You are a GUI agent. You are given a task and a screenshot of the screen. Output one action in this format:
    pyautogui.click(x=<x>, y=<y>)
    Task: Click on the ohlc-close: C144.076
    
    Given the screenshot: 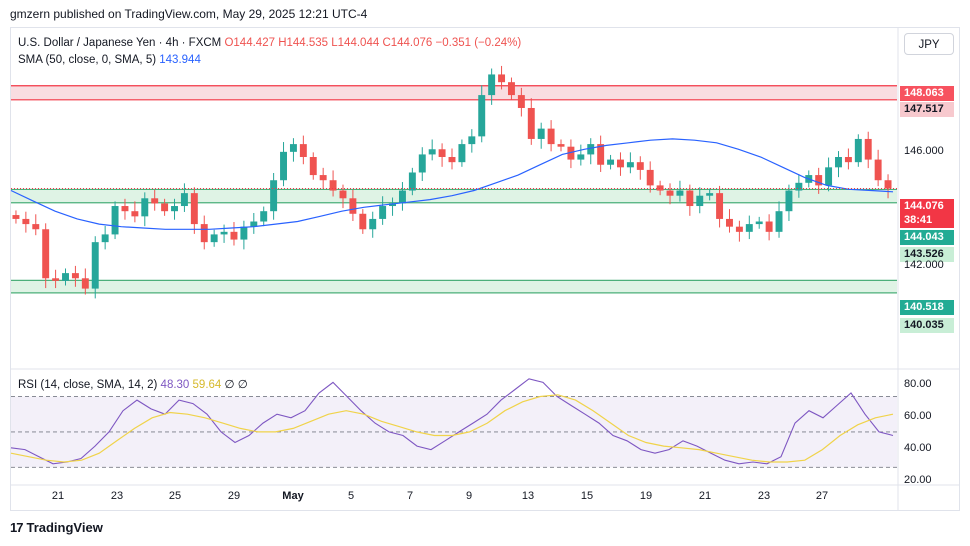 What is the action you would take?
    pyautogui.click(x=407, y=43)
    